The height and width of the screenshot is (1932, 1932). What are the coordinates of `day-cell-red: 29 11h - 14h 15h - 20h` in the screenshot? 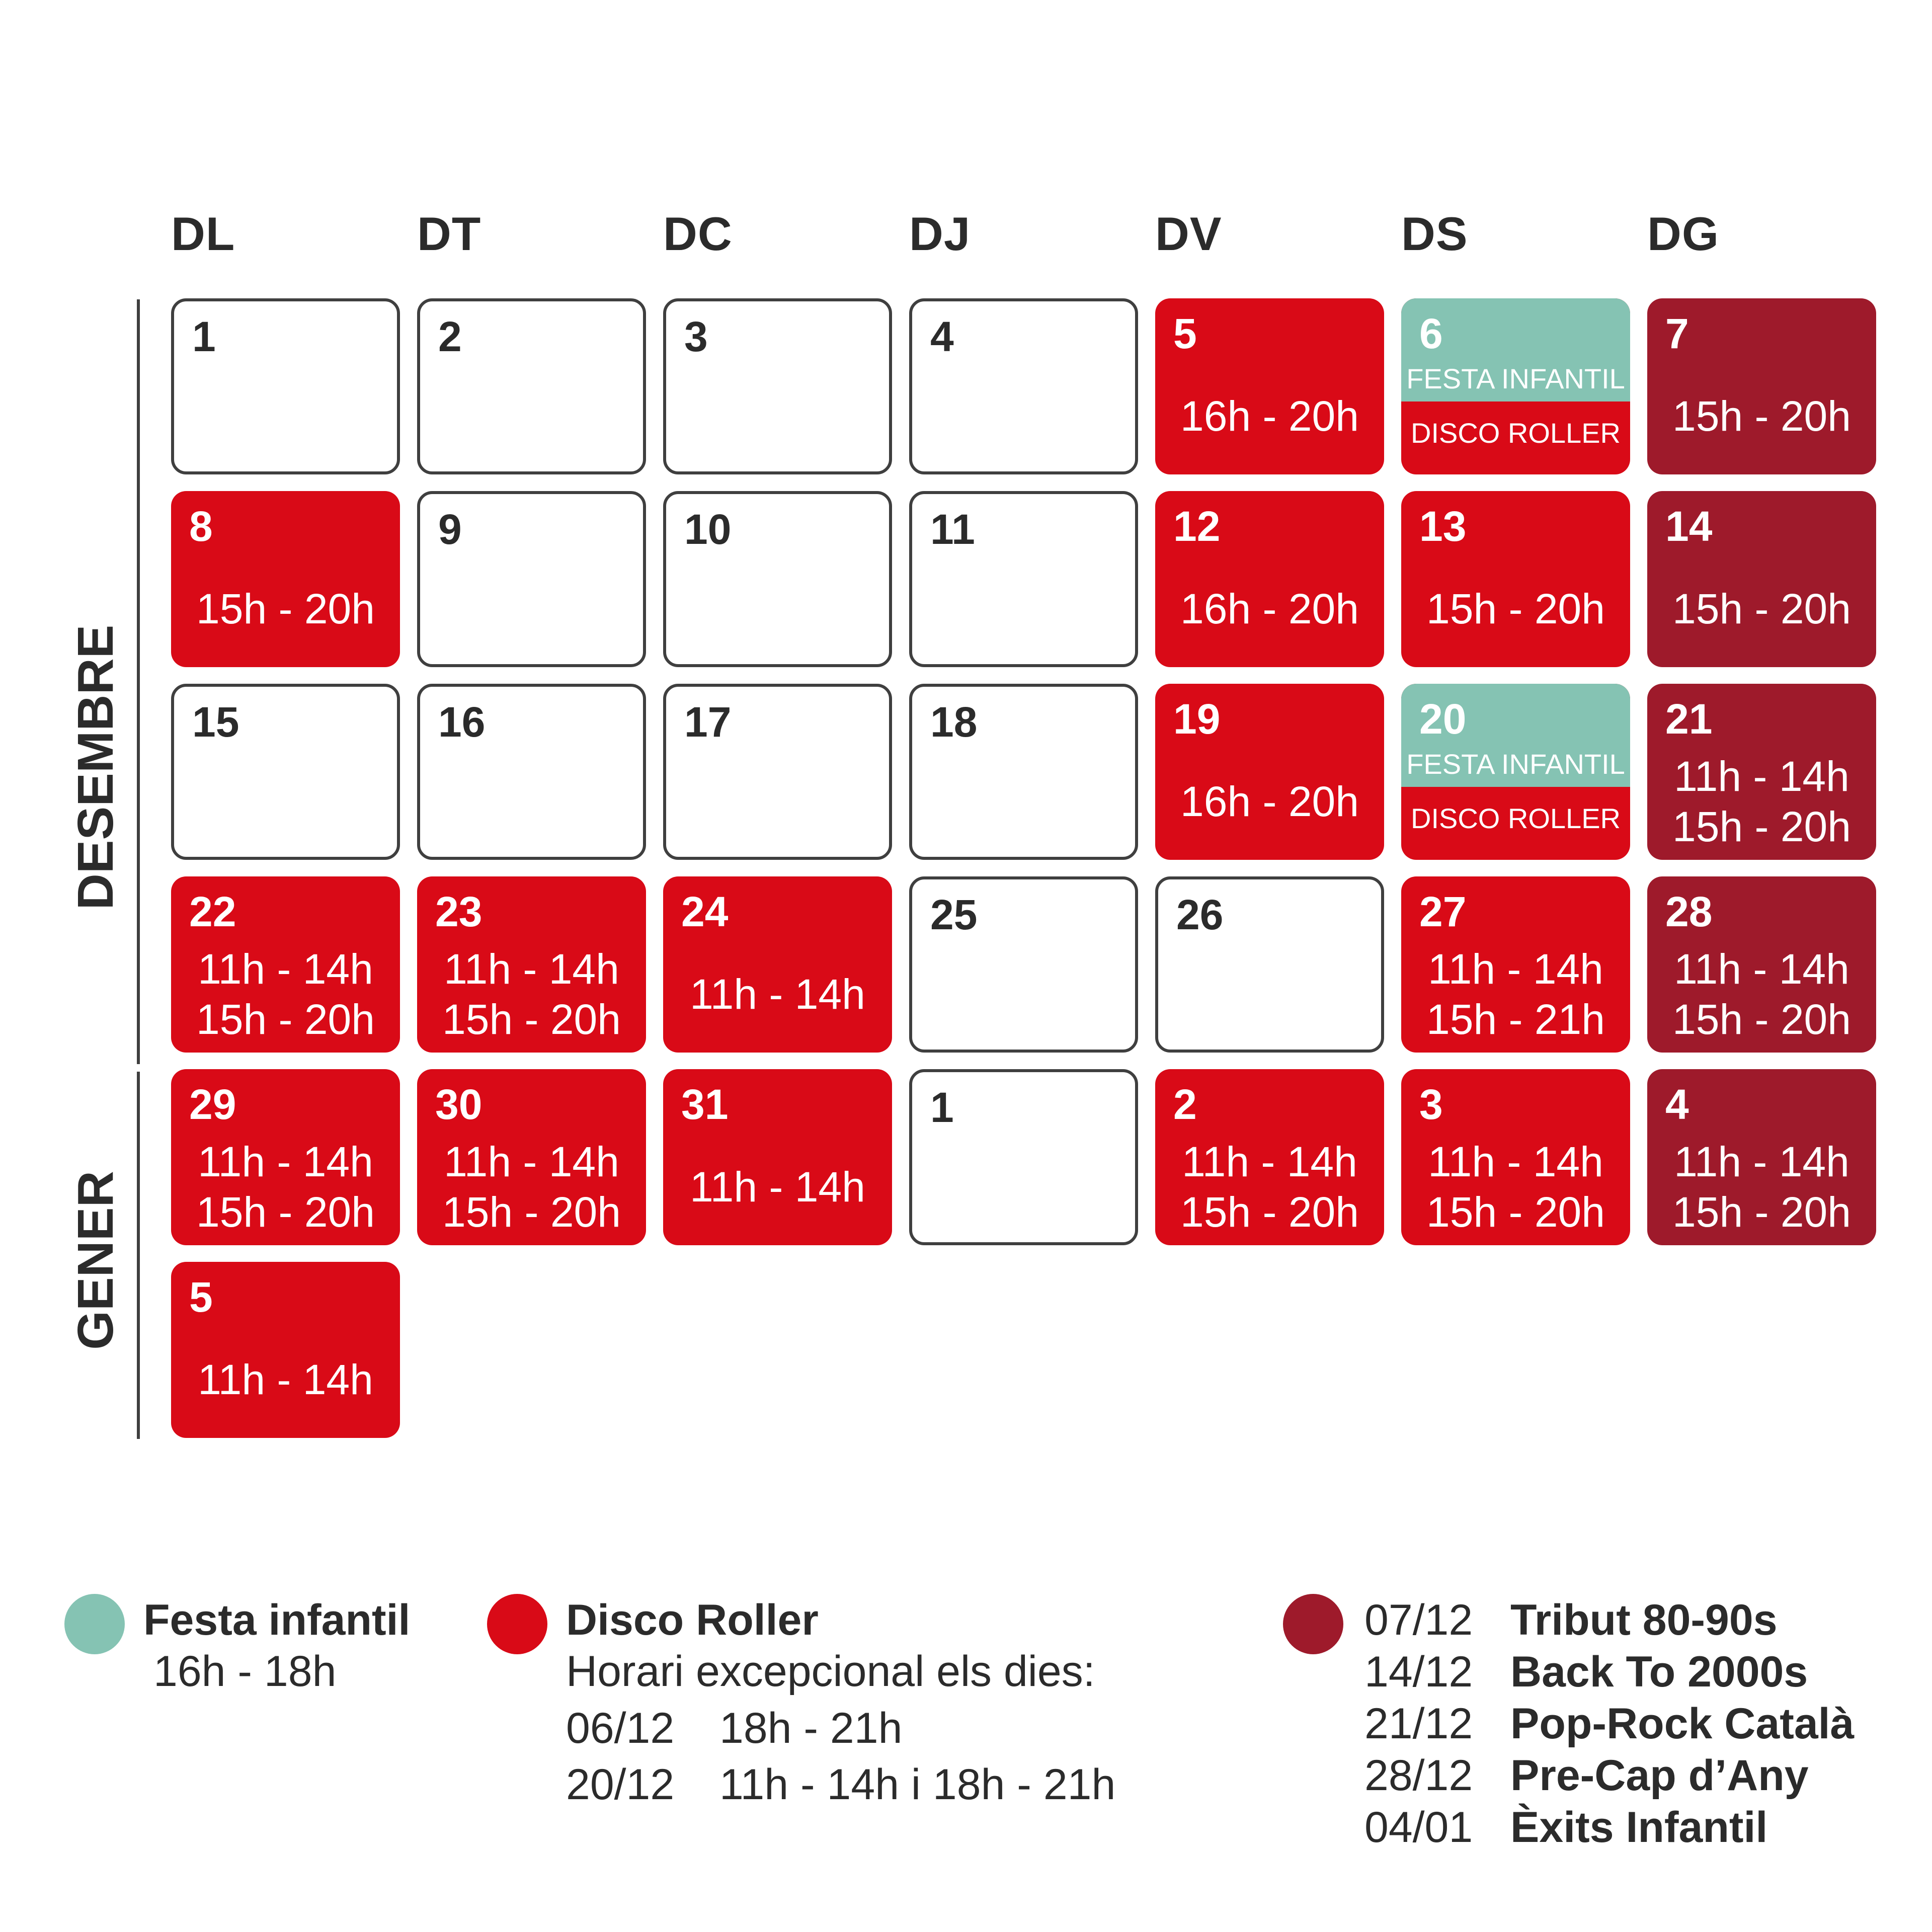 It's located at (285, 1157).